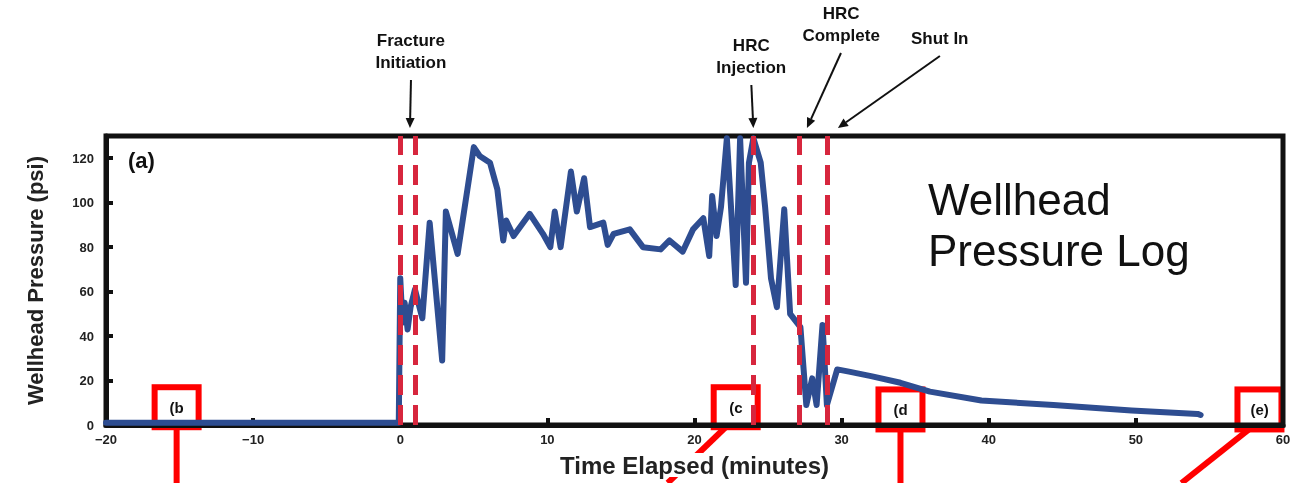 The width and height of the screenshot is (1305, 483). Describe the element at coordinates (1059, 226) in the screenshot. I see `annotation: Wellhead Pressure Log` at that location.